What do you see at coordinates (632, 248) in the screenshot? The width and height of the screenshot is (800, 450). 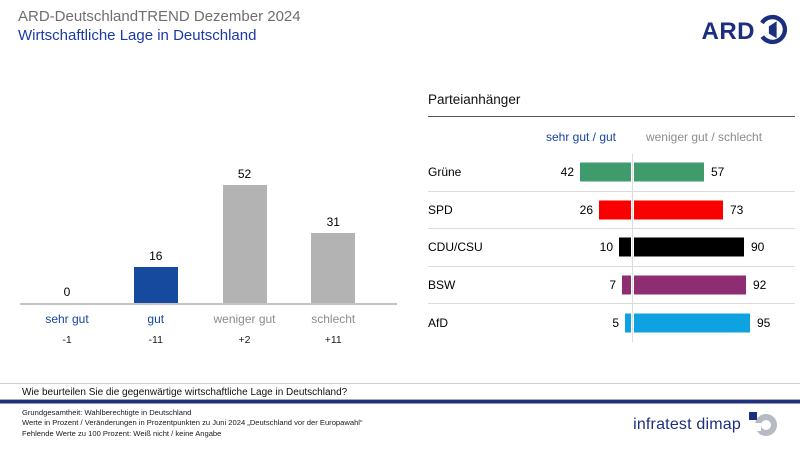 I see `center-axis-line` at bounding box center [632, 248].